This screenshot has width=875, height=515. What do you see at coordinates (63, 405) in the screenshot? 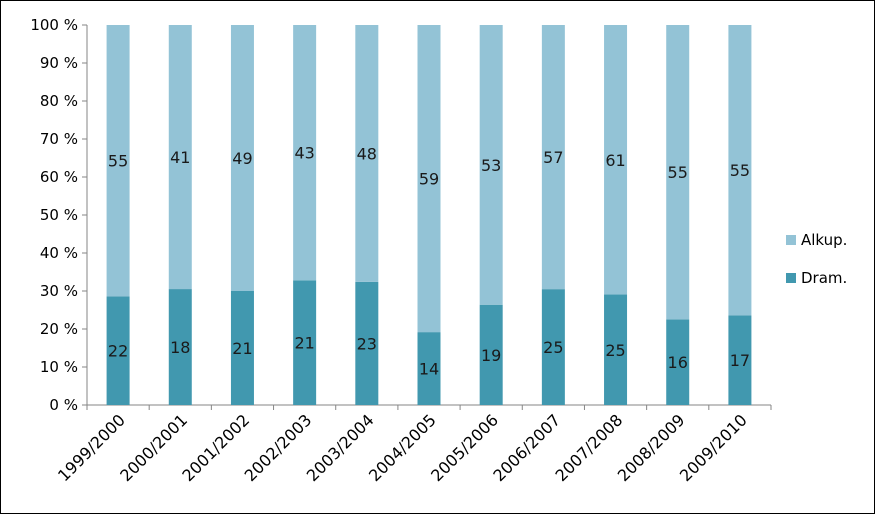
I see `y-tick-label: 0 %` at bounding box center [63, 405].